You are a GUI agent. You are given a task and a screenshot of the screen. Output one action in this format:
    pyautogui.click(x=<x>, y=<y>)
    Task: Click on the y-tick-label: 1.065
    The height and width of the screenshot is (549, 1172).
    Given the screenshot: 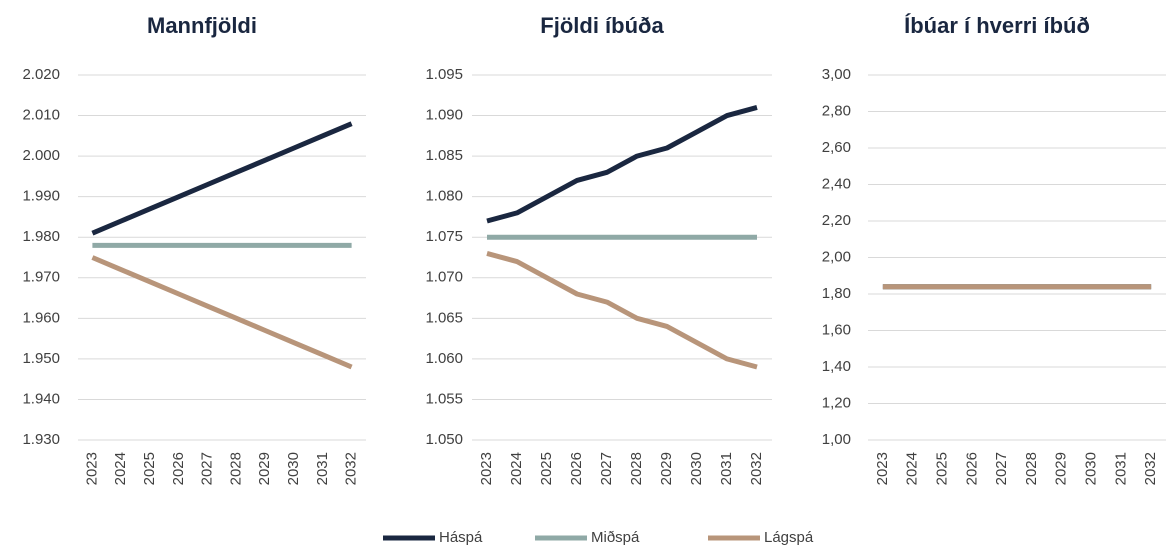 What is the action you would take?
    pyautogui.click(x=444, y=317)
    